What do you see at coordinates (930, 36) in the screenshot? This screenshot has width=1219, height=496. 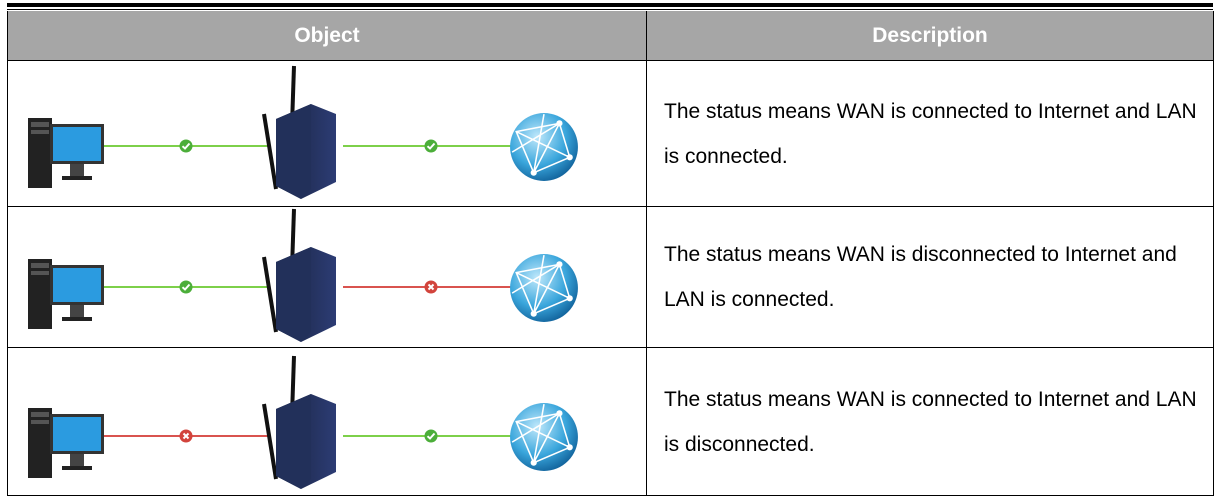 I see `header-cell: Description` at bounding box center [930, 36].